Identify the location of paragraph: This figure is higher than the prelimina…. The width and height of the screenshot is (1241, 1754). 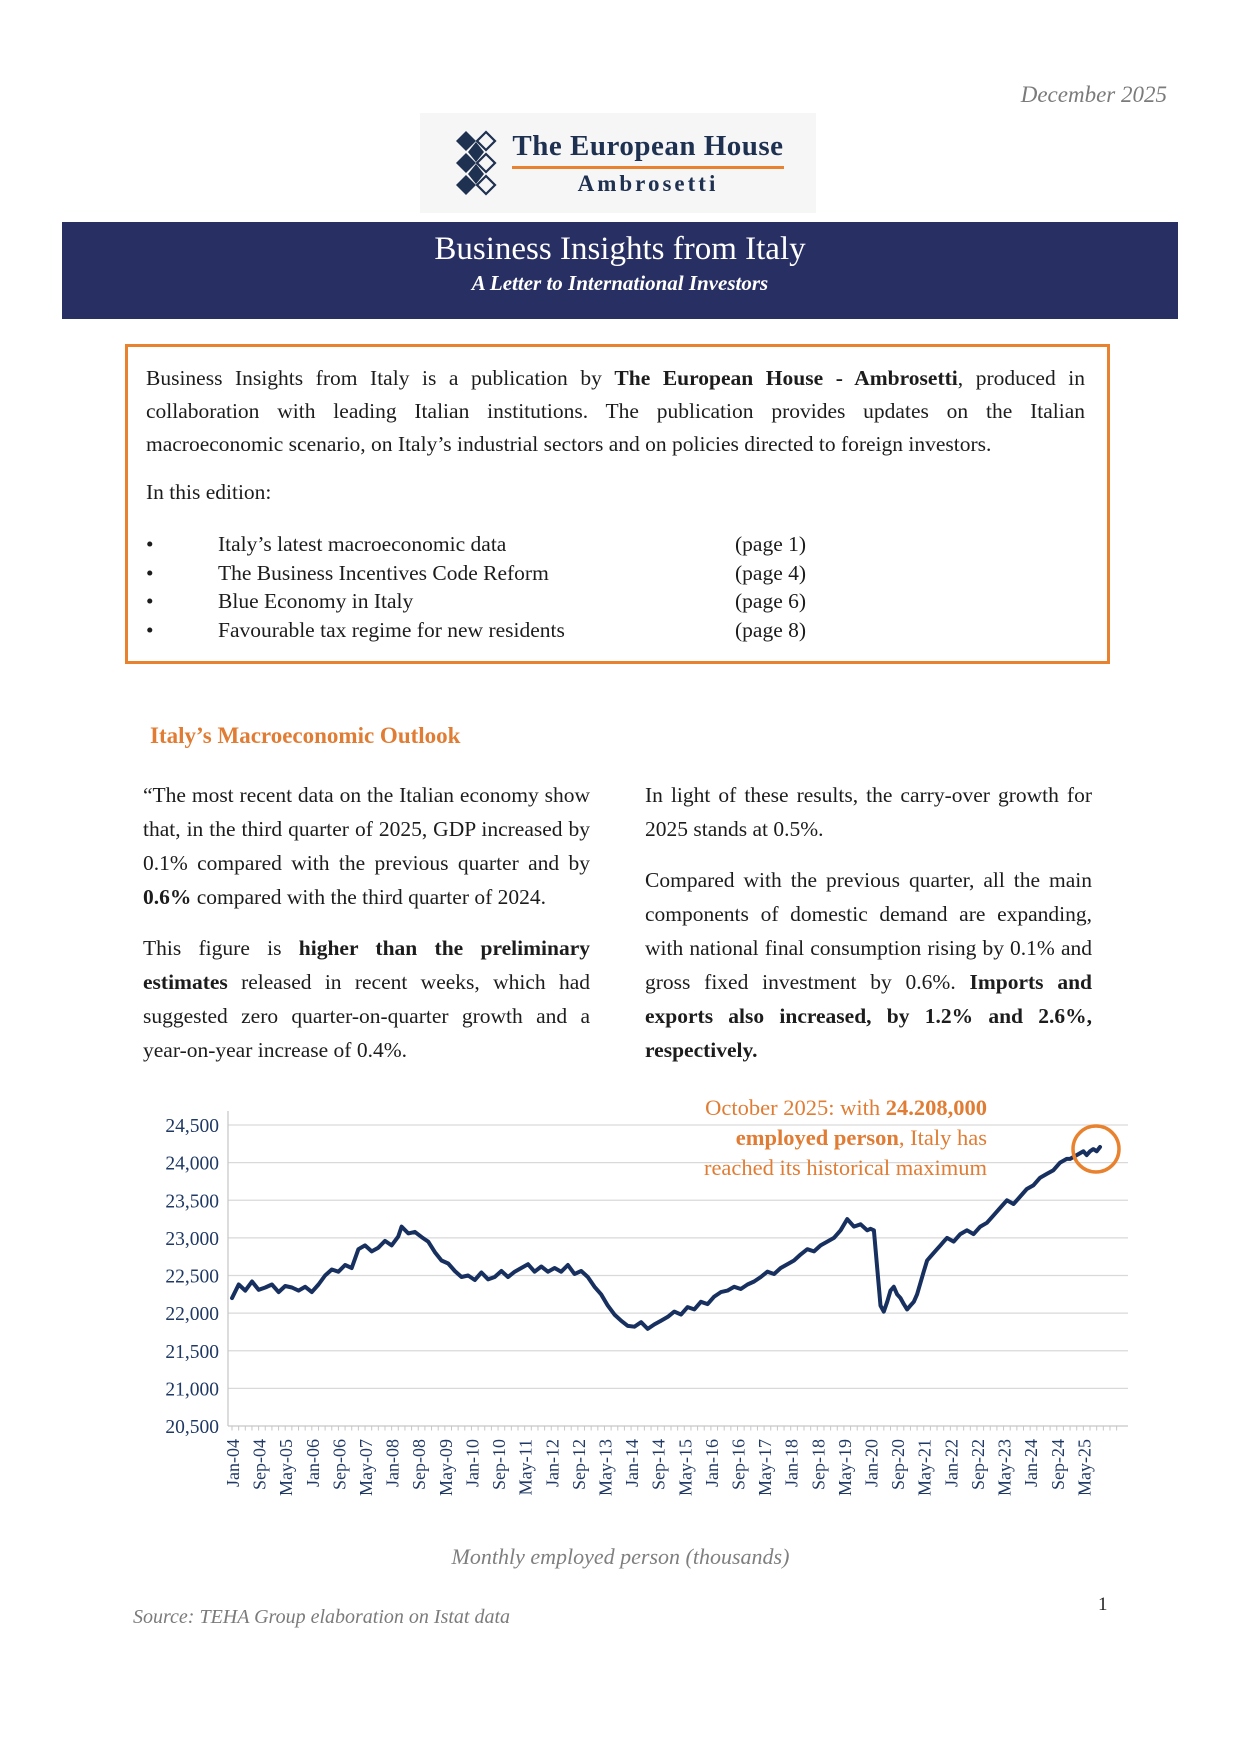
(366, 999).